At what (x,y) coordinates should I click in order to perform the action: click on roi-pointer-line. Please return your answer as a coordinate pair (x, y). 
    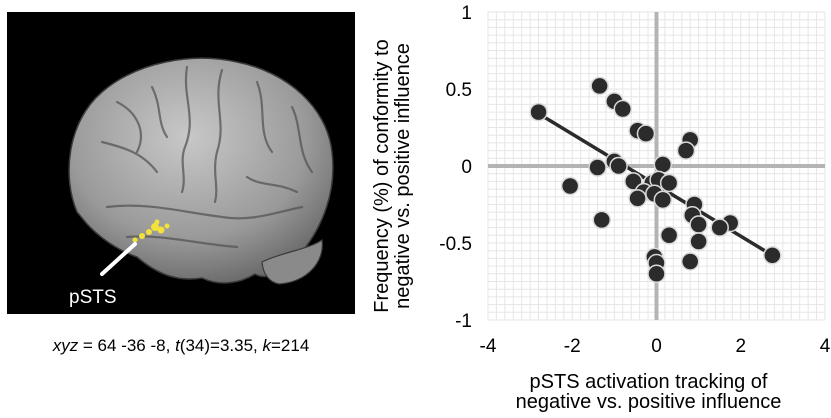
    Looking at the image, I should click on (118, 259).